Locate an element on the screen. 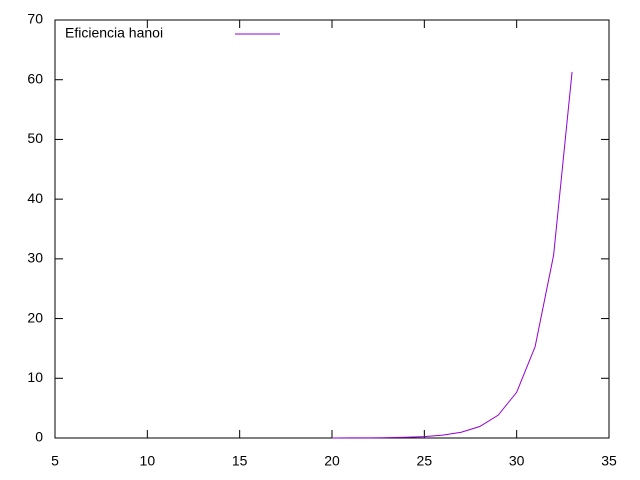  y-tick-label: 50 is located at coordinates (35, 138).